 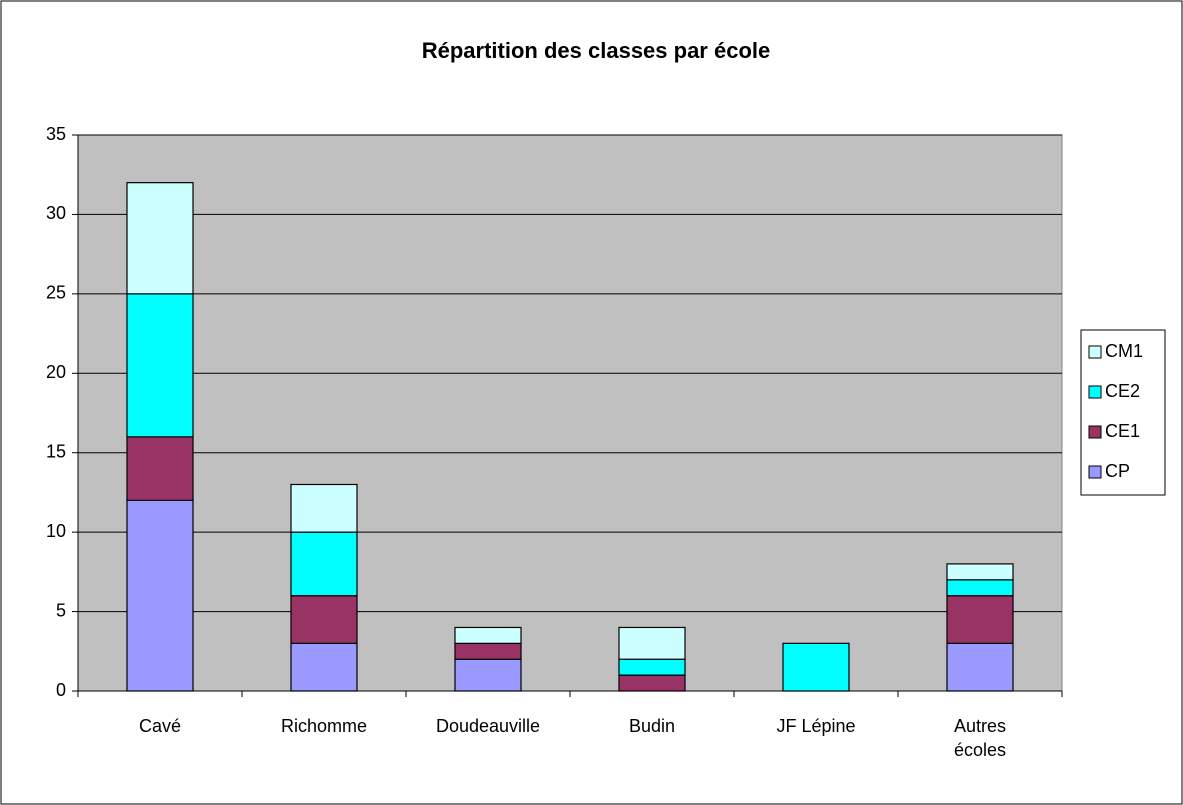 What do you see at coordinates (56, 451) in the screenshot?
I see `y-tick-label: 15` at bounding box center [56, 451].